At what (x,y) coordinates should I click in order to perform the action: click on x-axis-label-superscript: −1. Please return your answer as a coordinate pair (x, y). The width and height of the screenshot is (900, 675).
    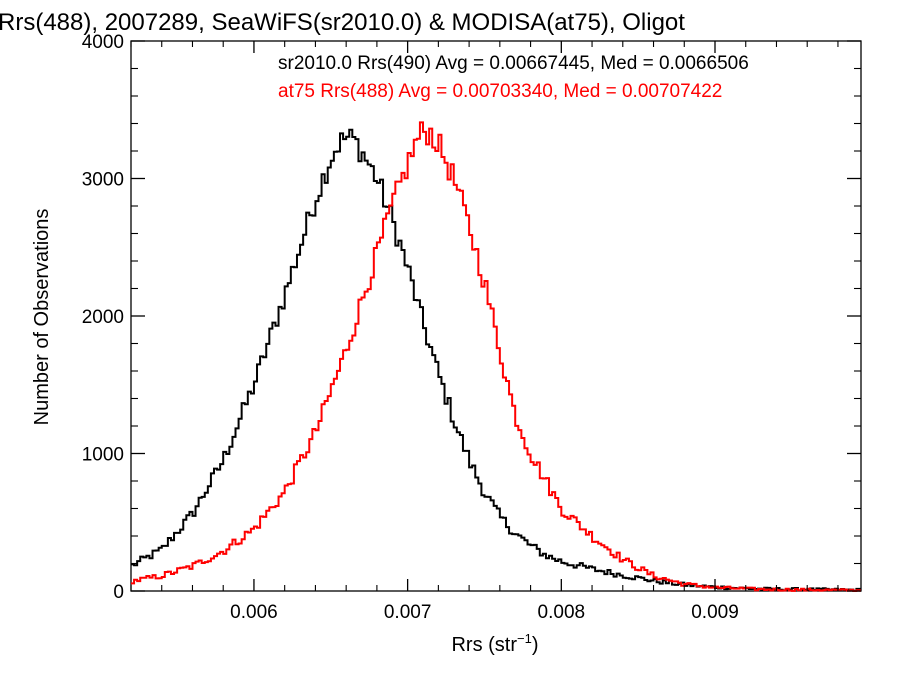
    Looking at the image, I should click on (524, 638).